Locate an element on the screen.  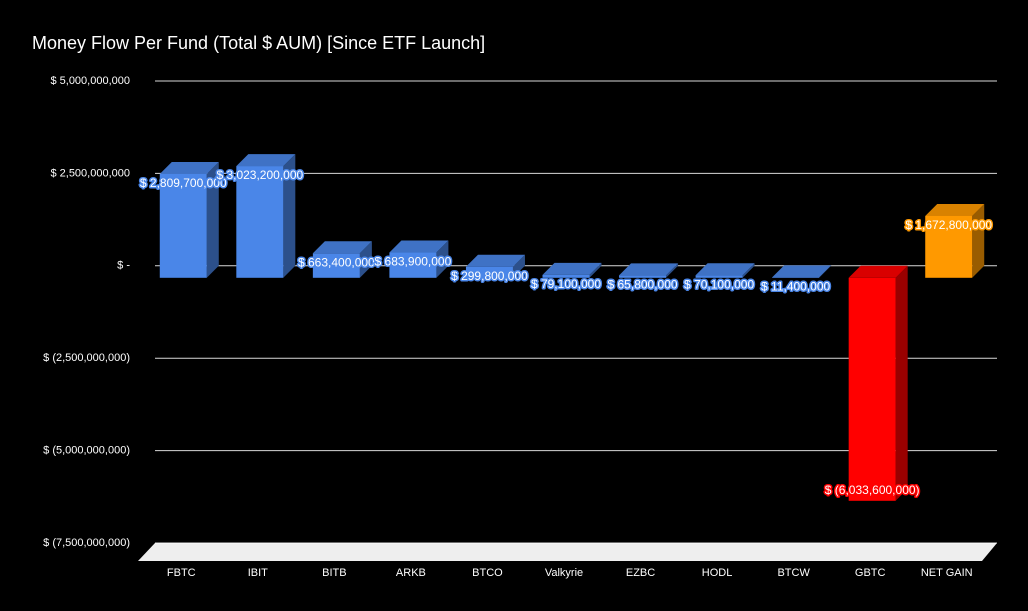
x-tick-label: EZBC is located at coordinates (640, 573).